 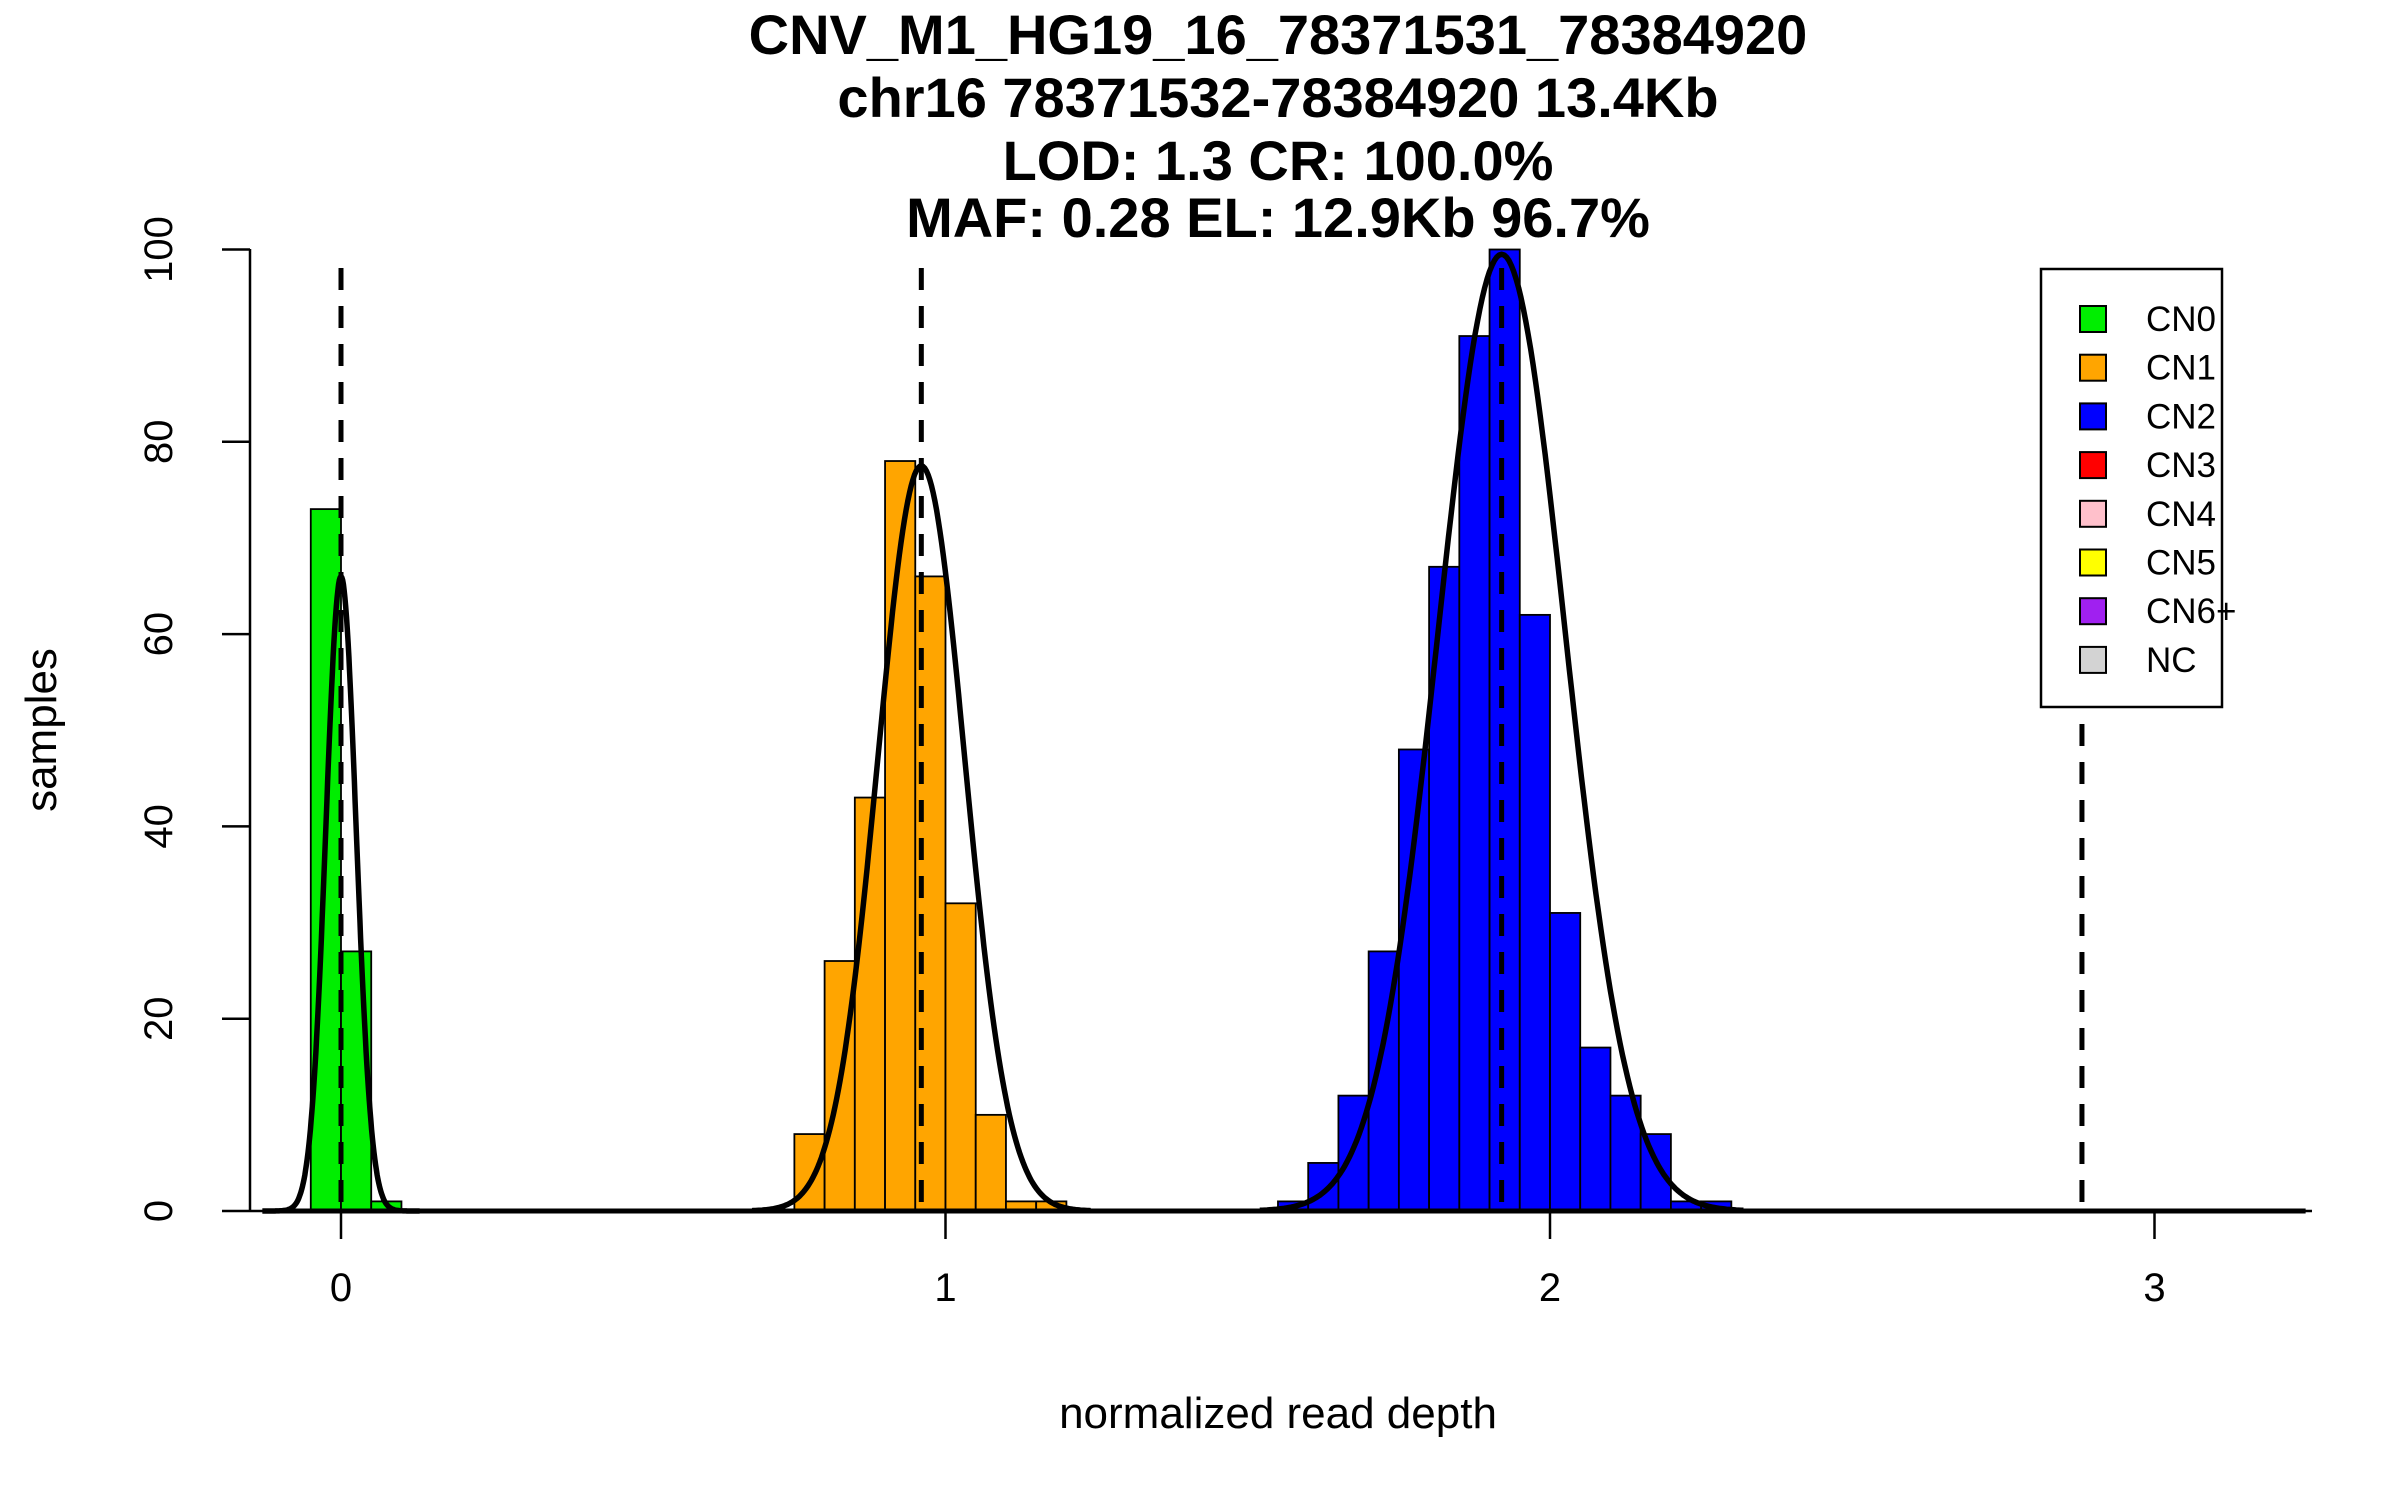 I want to click on legend-label-cn6plus: CN6+, so click(x=2191, y=611).